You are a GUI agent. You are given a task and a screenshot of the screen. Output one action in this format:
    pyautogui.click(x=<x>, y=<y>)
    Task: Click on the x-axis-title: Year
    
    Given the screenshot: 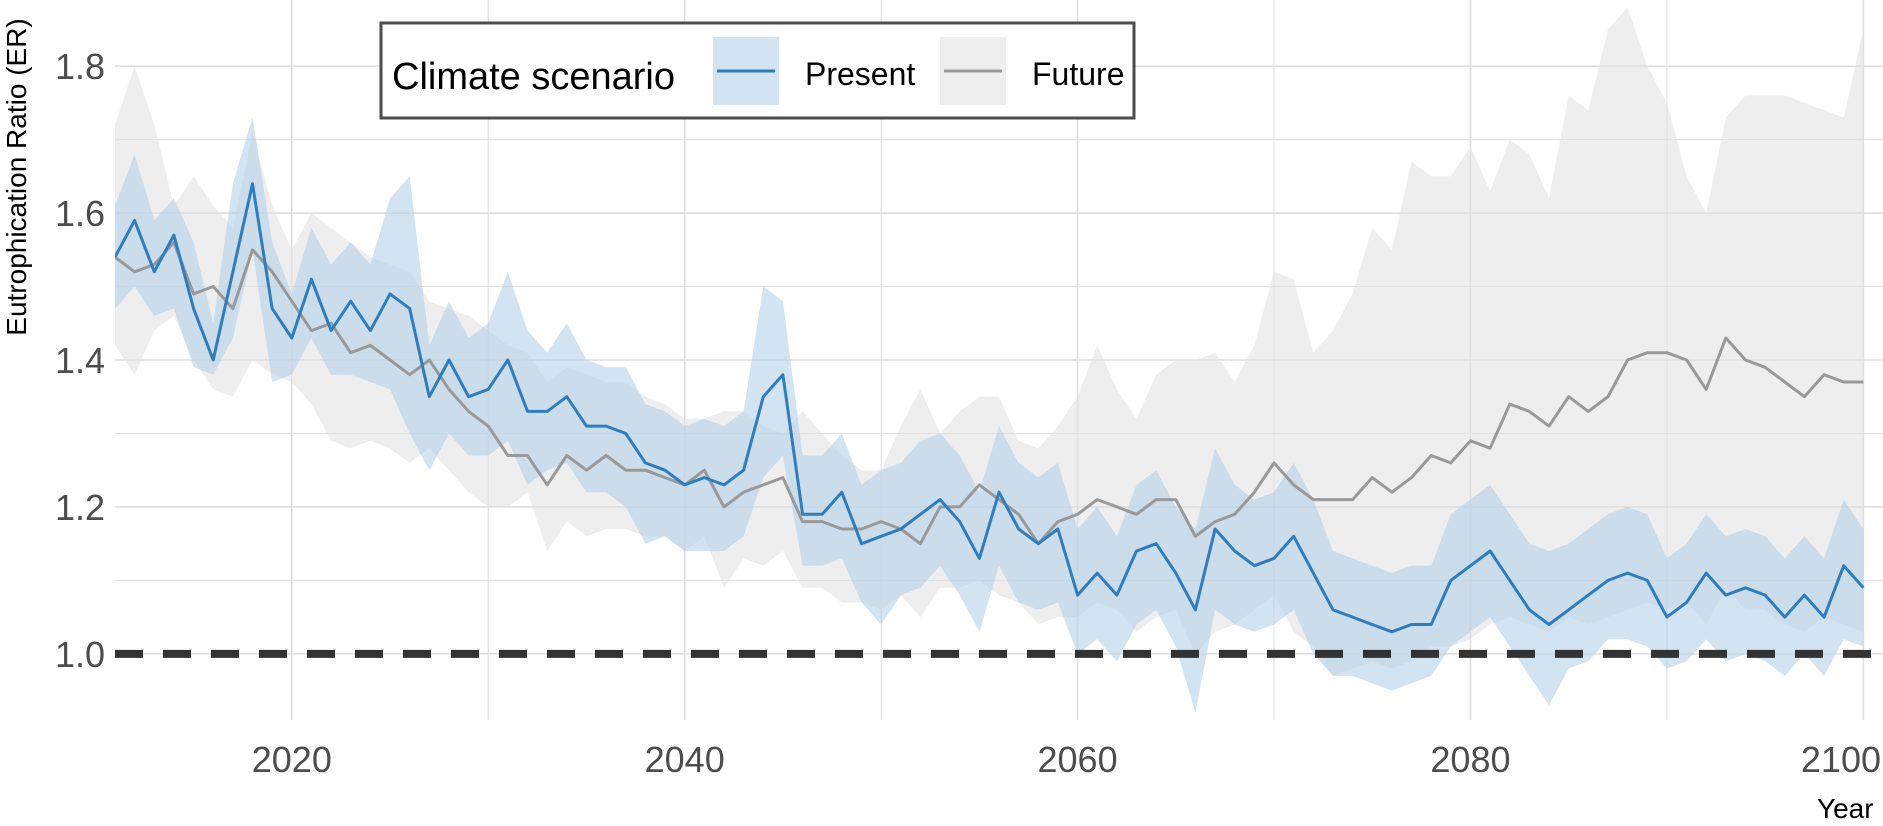 What is the action you would take?
    pyautogui.click(x=1845, y=808)
    